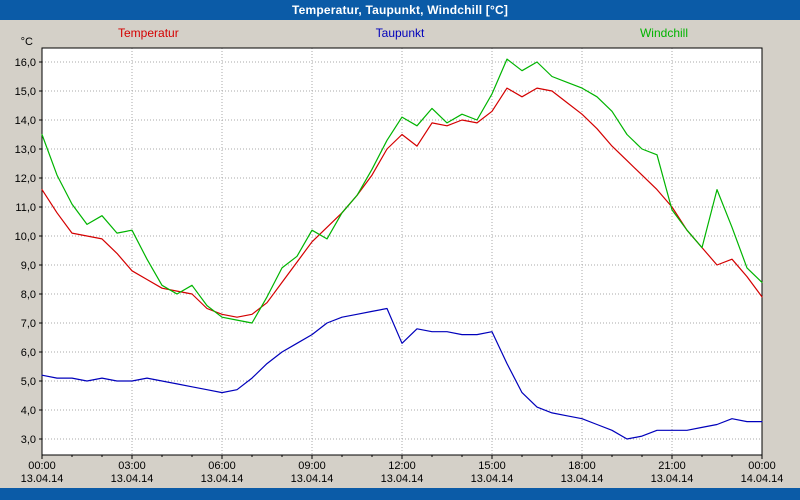  I want to click on svg-text: 11,0, so click(25, 208).